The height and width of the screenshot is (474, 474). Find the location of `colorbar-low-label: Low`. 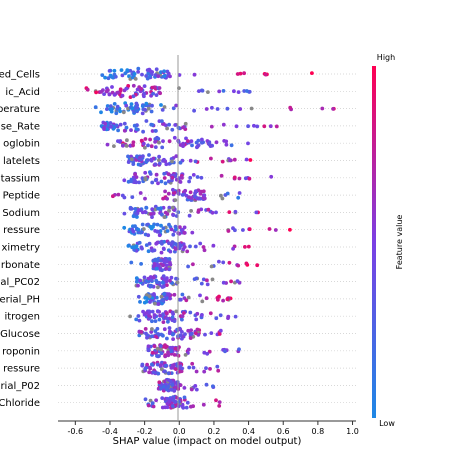

colorbar-low-label: Low is located at coordinates (387, 423).